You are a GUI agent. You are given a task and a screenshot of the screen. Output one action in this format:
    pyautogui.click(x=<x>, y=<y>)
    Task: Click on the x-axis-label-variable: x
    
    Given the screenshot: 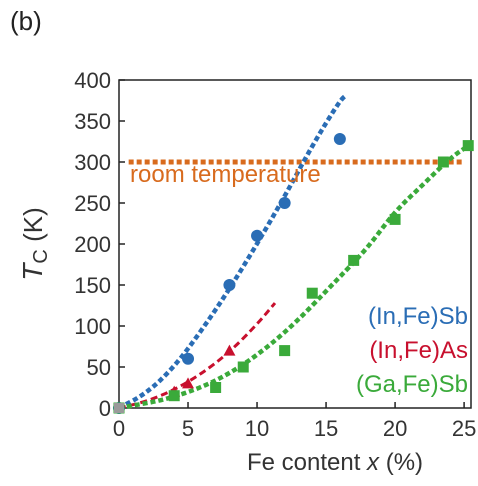 What is the action you would take?
    pyautogui.click(x=373, y=462)
    